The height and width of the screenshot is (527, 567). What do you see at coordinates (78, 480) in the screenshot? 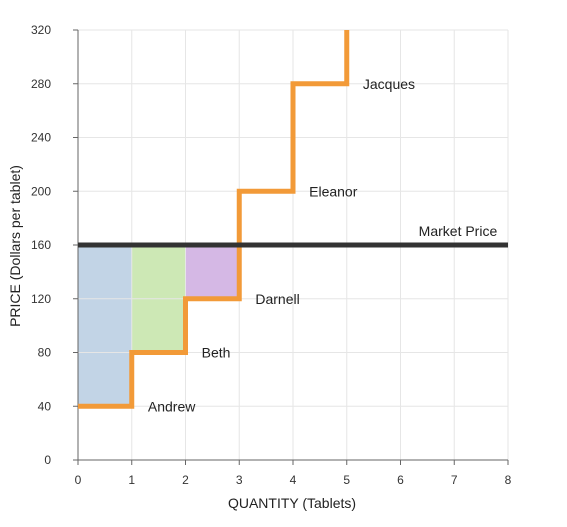
I see `x-tick-label: 0` at bounding box center [78, 480].